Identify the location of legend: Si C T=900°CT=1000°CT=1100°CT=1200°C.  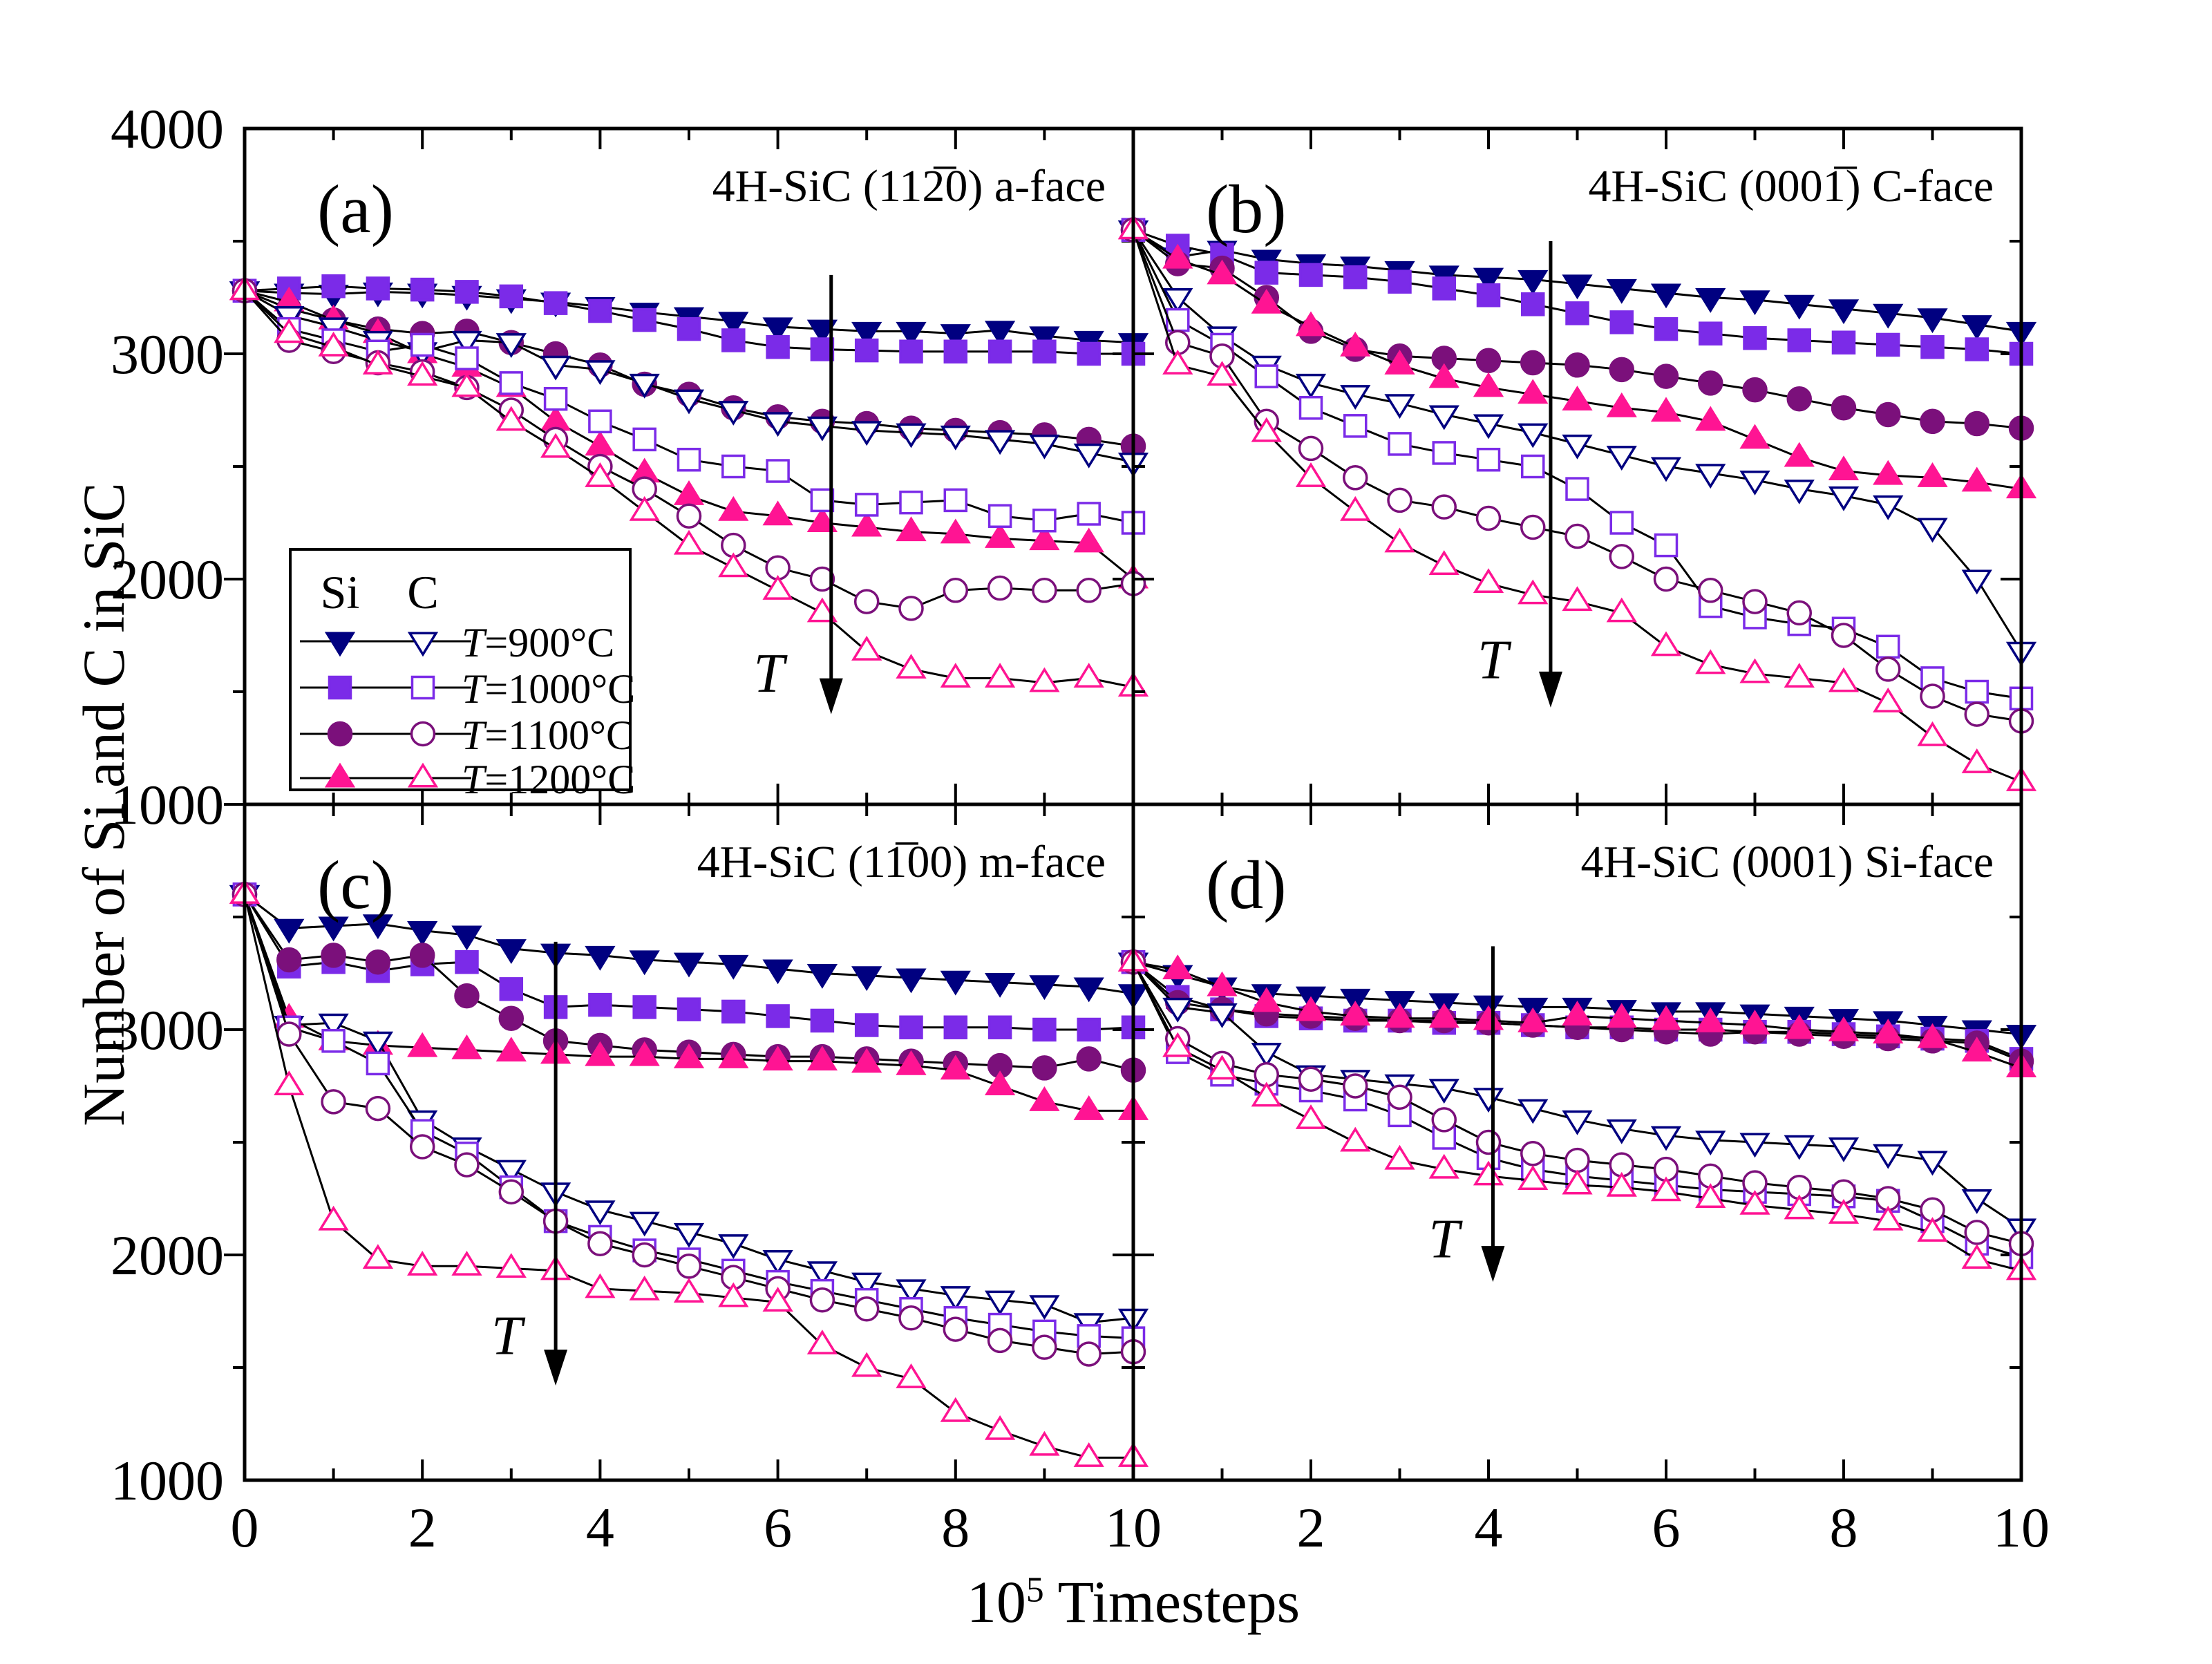
(462, 675).